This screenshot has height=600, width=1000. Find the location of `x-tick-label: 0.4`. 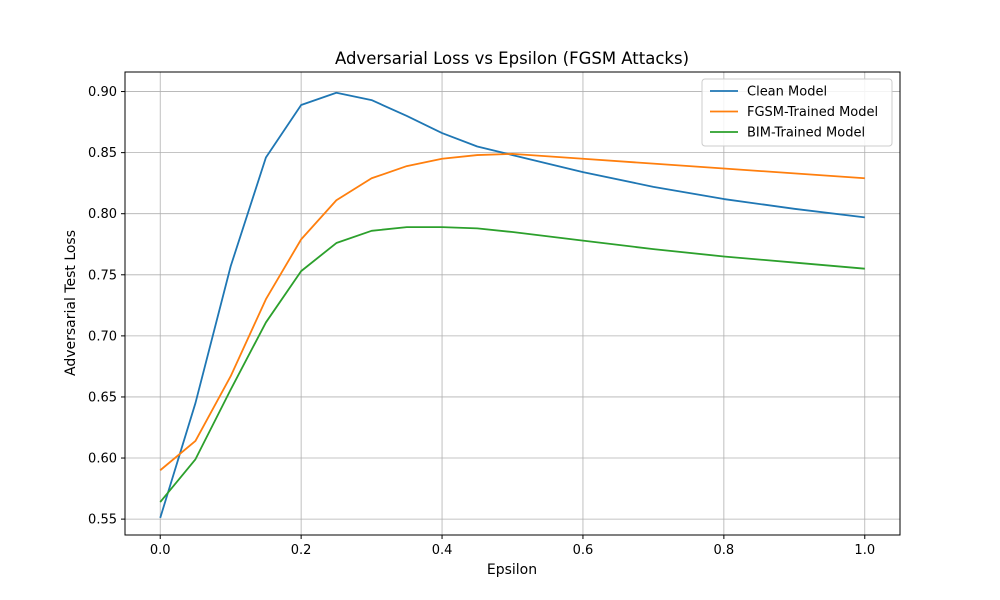

x-tick-label: 0.4 is located at coordinates (442, 550).